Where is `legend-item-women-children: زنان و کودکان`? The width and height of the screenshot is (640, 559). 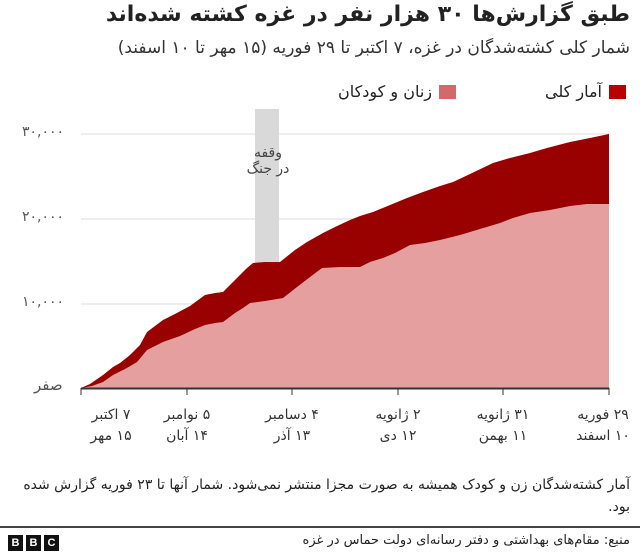 legend-item-women-children: زنان و کودکان is located at coordinates (397, 91).